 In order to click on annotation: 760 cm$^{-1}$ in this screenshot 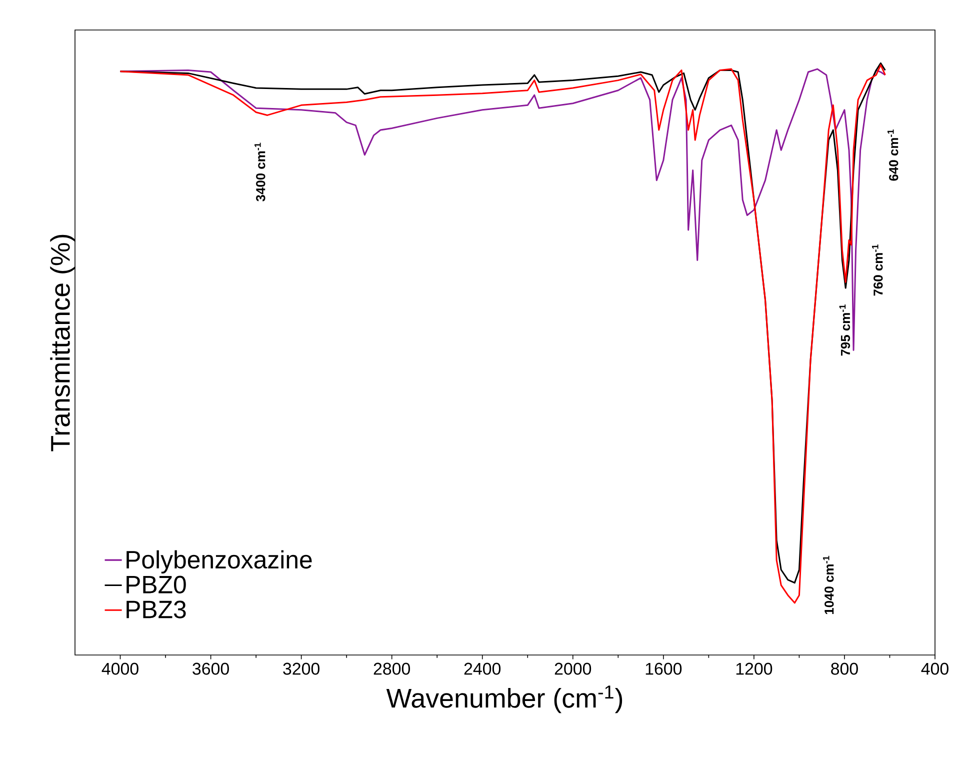, I will do `click(877, 270)`.